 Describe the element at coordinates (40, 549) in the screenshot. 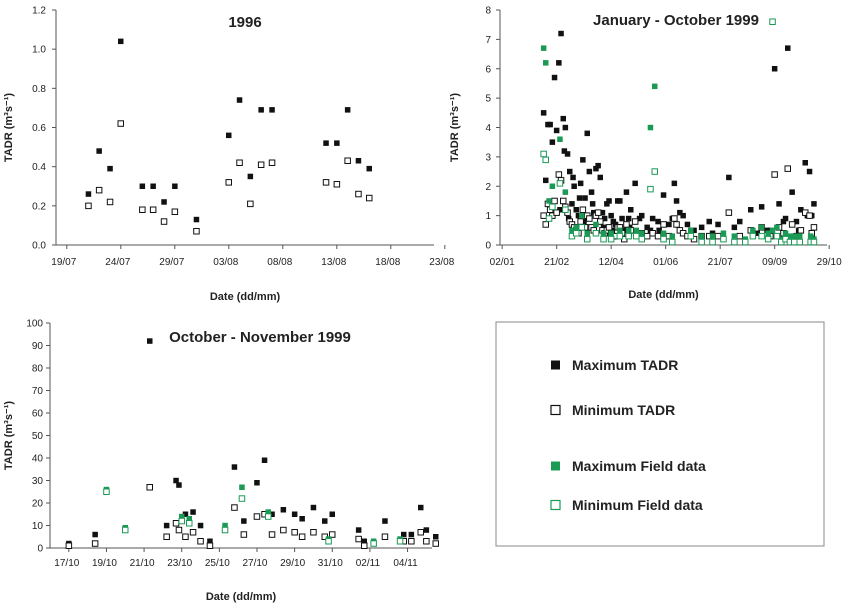

I see `y-tick-label: 0` at that location.